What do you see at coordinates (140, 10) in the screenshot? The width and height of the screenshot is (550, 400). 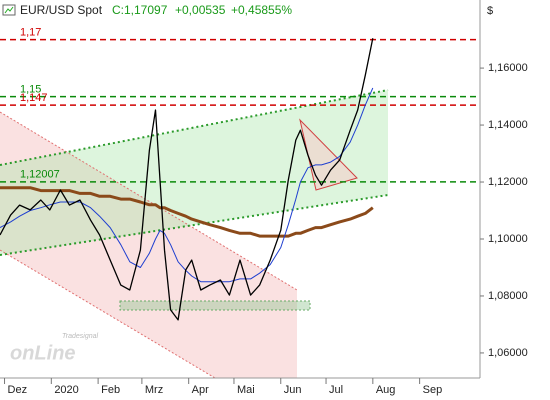 I see `close: C:1,17097` at bounding box center [140, 10].